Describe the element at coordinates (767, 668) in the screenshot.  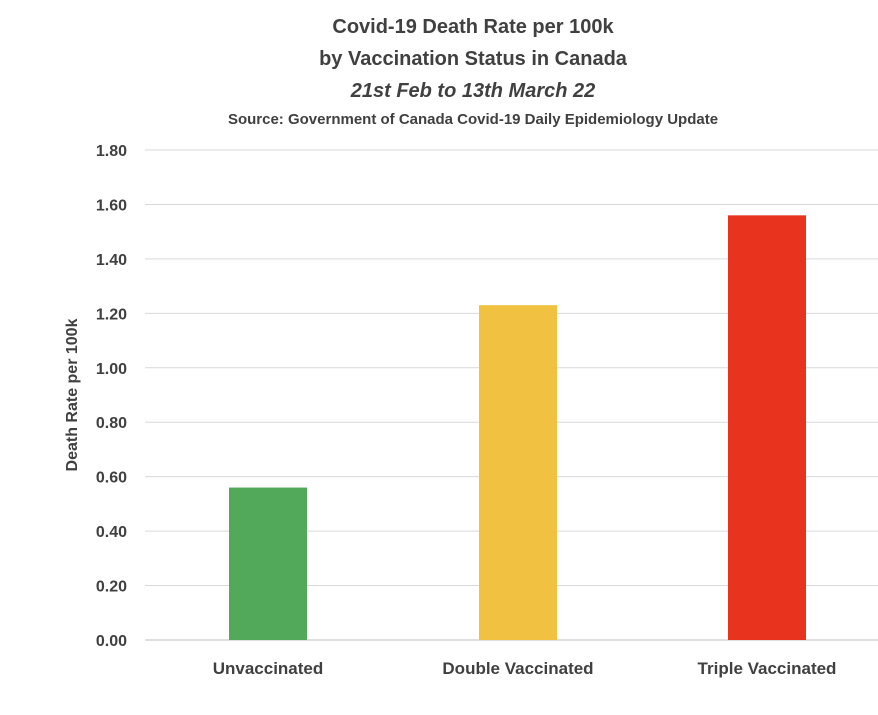
I see `x-category-label: Triple Vaccinated` at that location.